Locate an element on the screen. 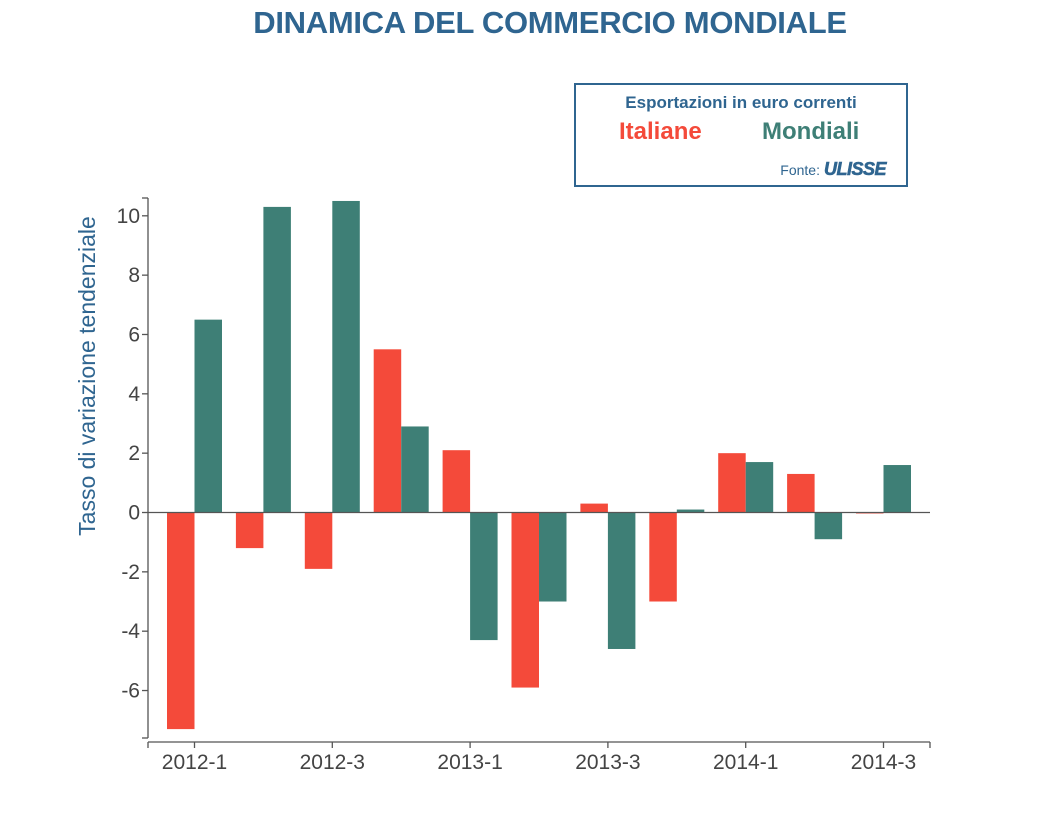 This screenshot has width=1049, height=827. x-tick-label: 2012-3 is located at coordinates (332, 762).